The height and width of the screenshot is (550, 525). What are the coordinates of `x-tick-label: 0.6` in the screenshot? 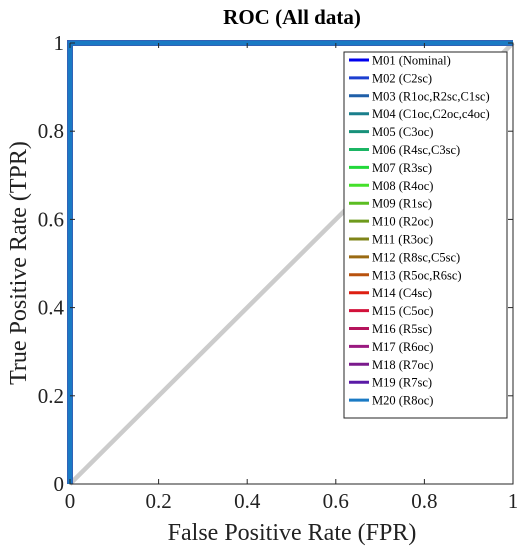 It's located at (336, 501).